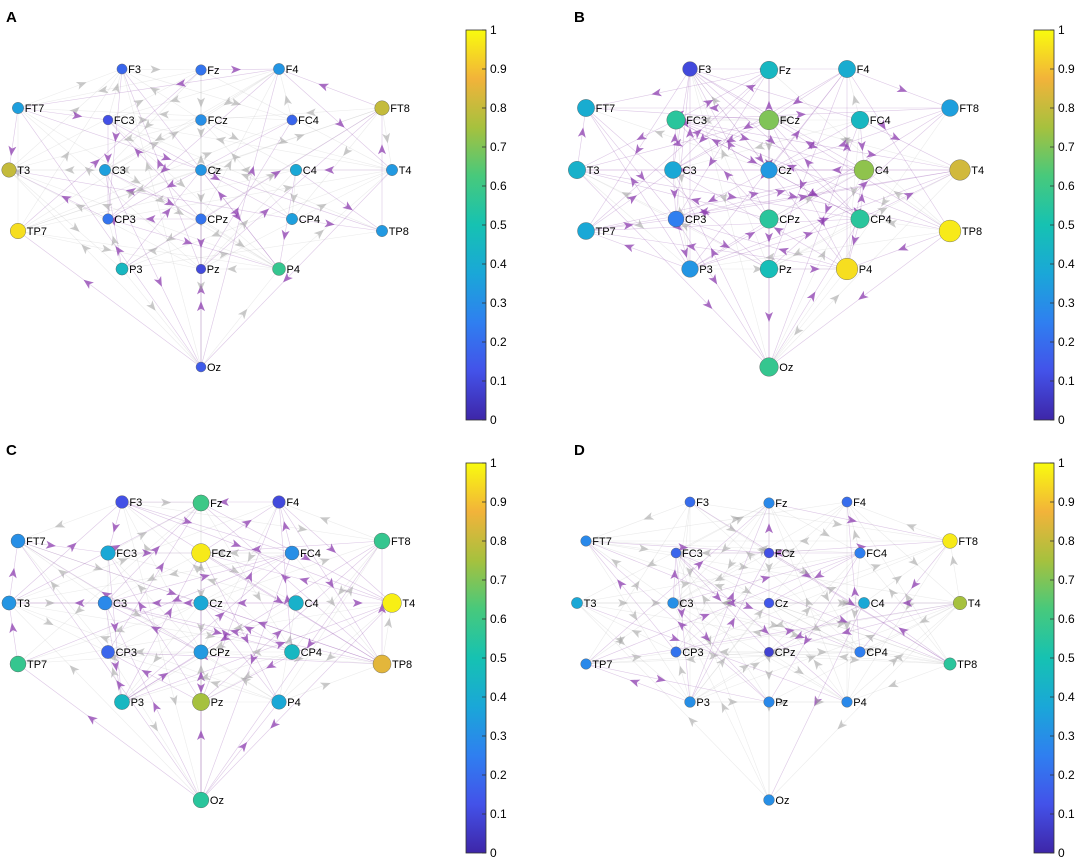 The image size is (1084, 864). Describe the element at coordinates (308, 121) in the screenshot. I see `node-label: FC4` at that location.